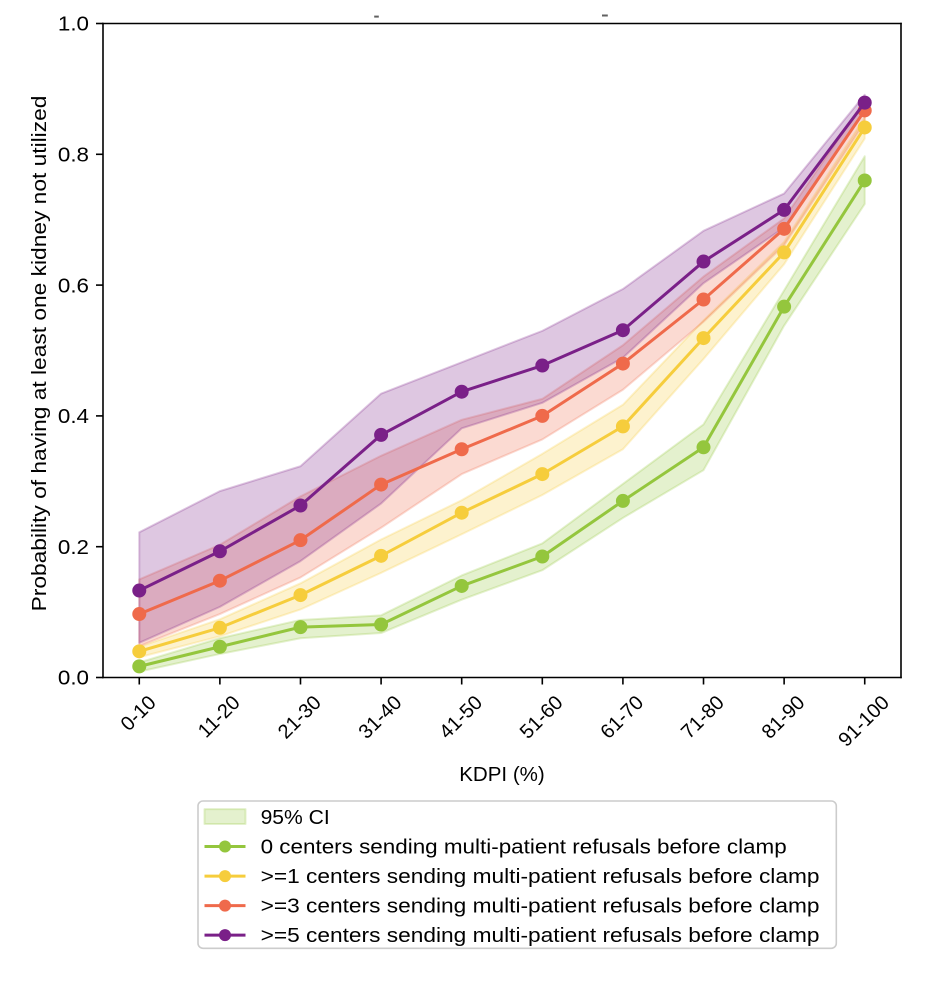  I want to click on svg-text: 0.2, so click(73, 548).